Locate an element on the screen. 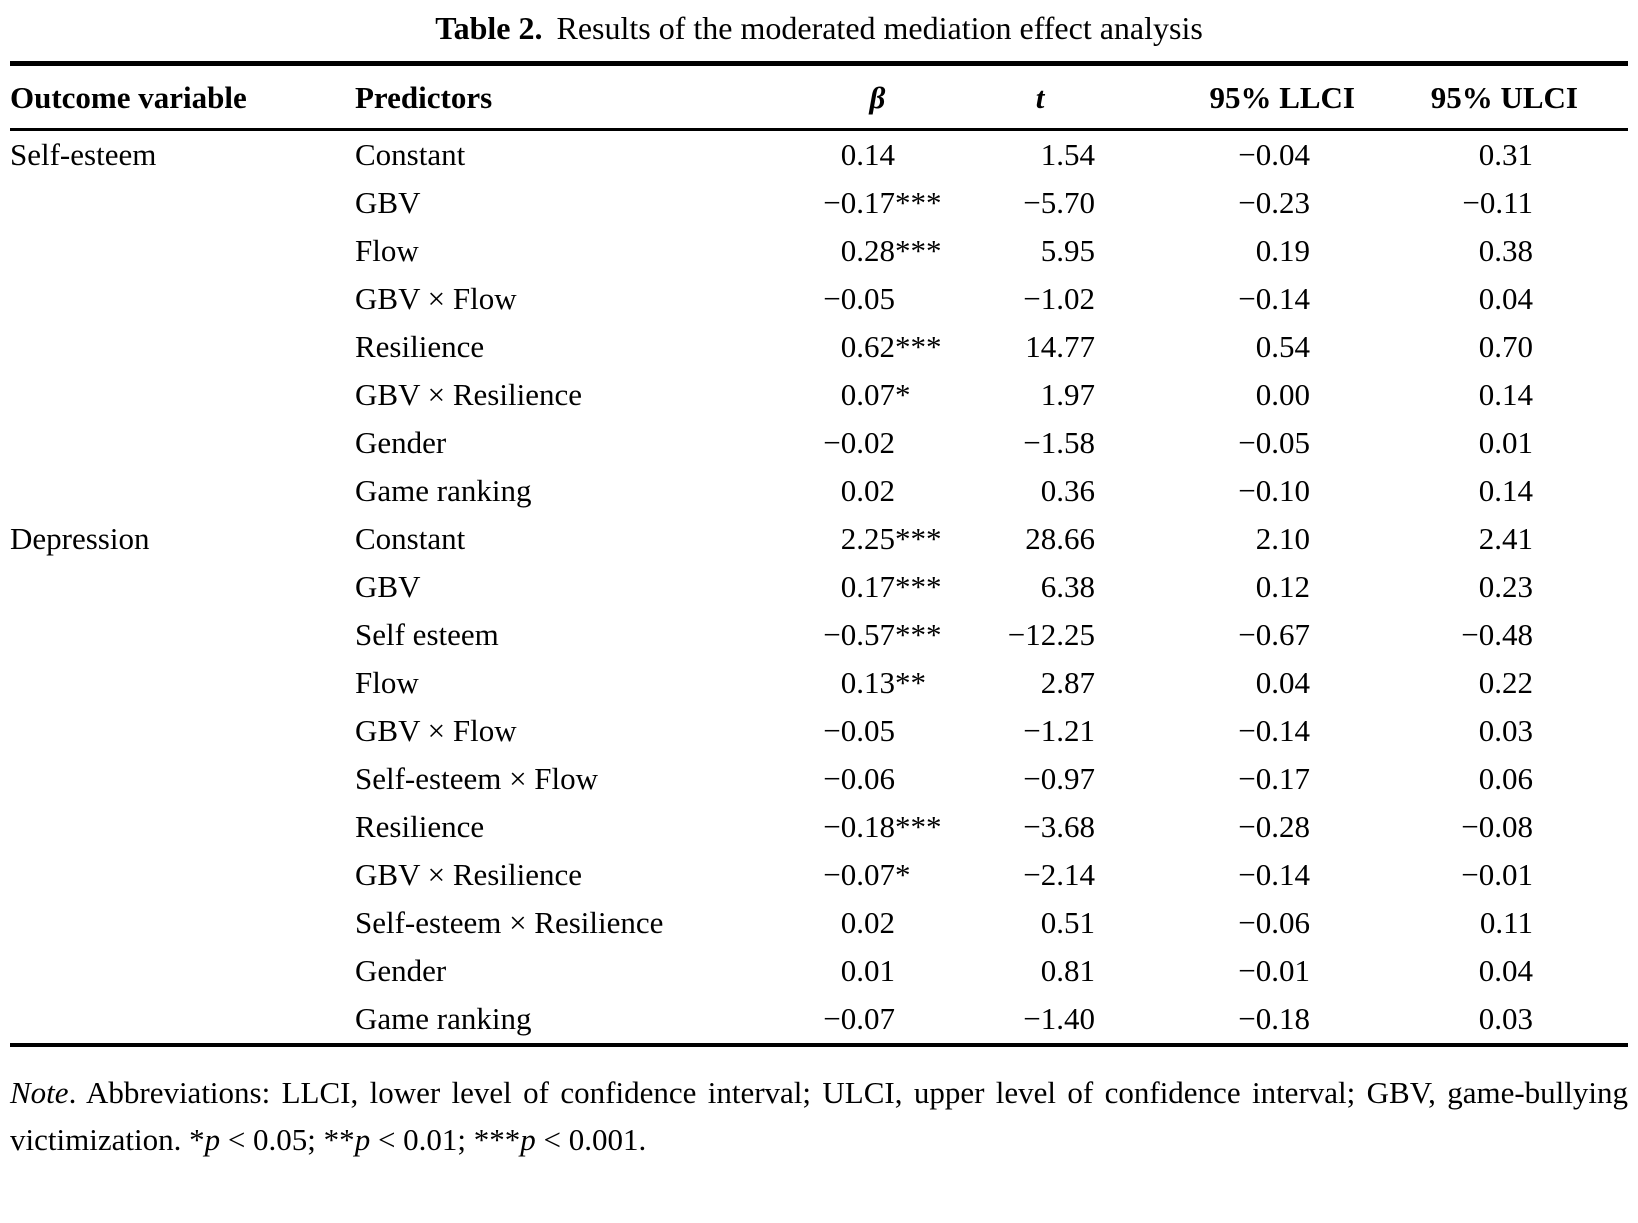 This screenshot has width=1638, height=1223. outcome-variable-cell: Depression is located at coordinates (80, 538).